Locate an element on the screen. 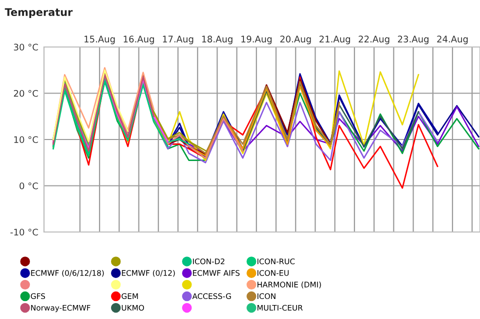 The image size is (480, 319). x-tick-label: 24.Aug is located at coordinates (452, 40).